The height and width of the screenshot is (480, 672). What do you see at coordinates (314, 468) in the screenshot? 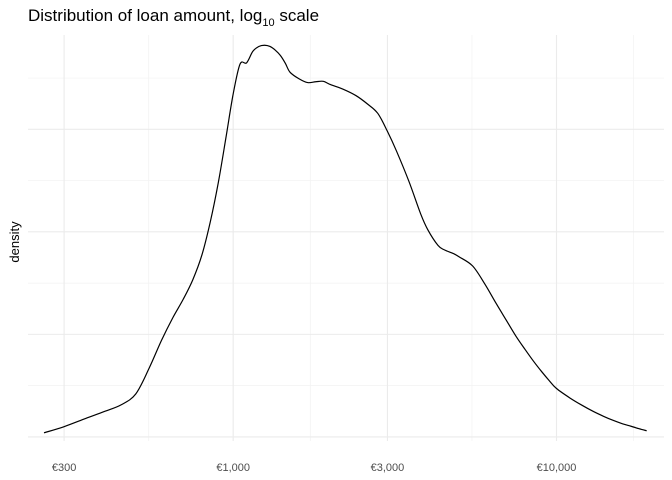
I see `x-axis-tick-labels: €300 €1,000 €3,000 €10,000` at bounding box center [314, 468].